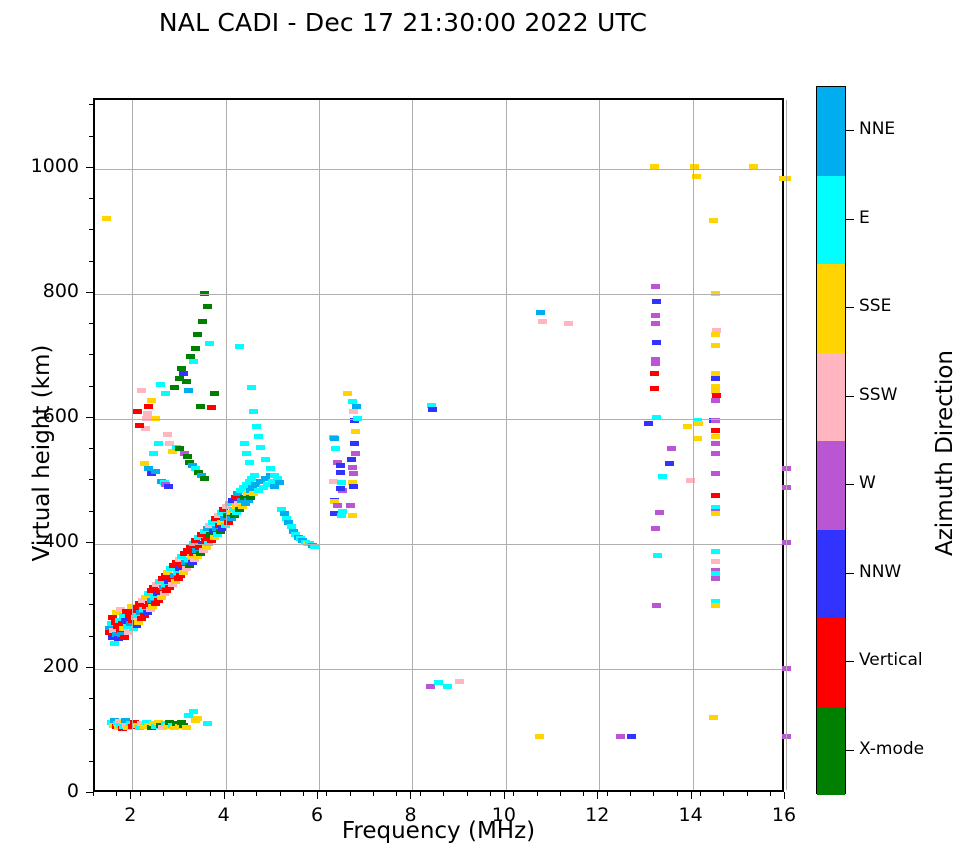 The width and height of the screenshot is (958, 857). Describe the element at coordinates (864, 217) in the screenshot. I see `colorbar-label-e: E` at that location.